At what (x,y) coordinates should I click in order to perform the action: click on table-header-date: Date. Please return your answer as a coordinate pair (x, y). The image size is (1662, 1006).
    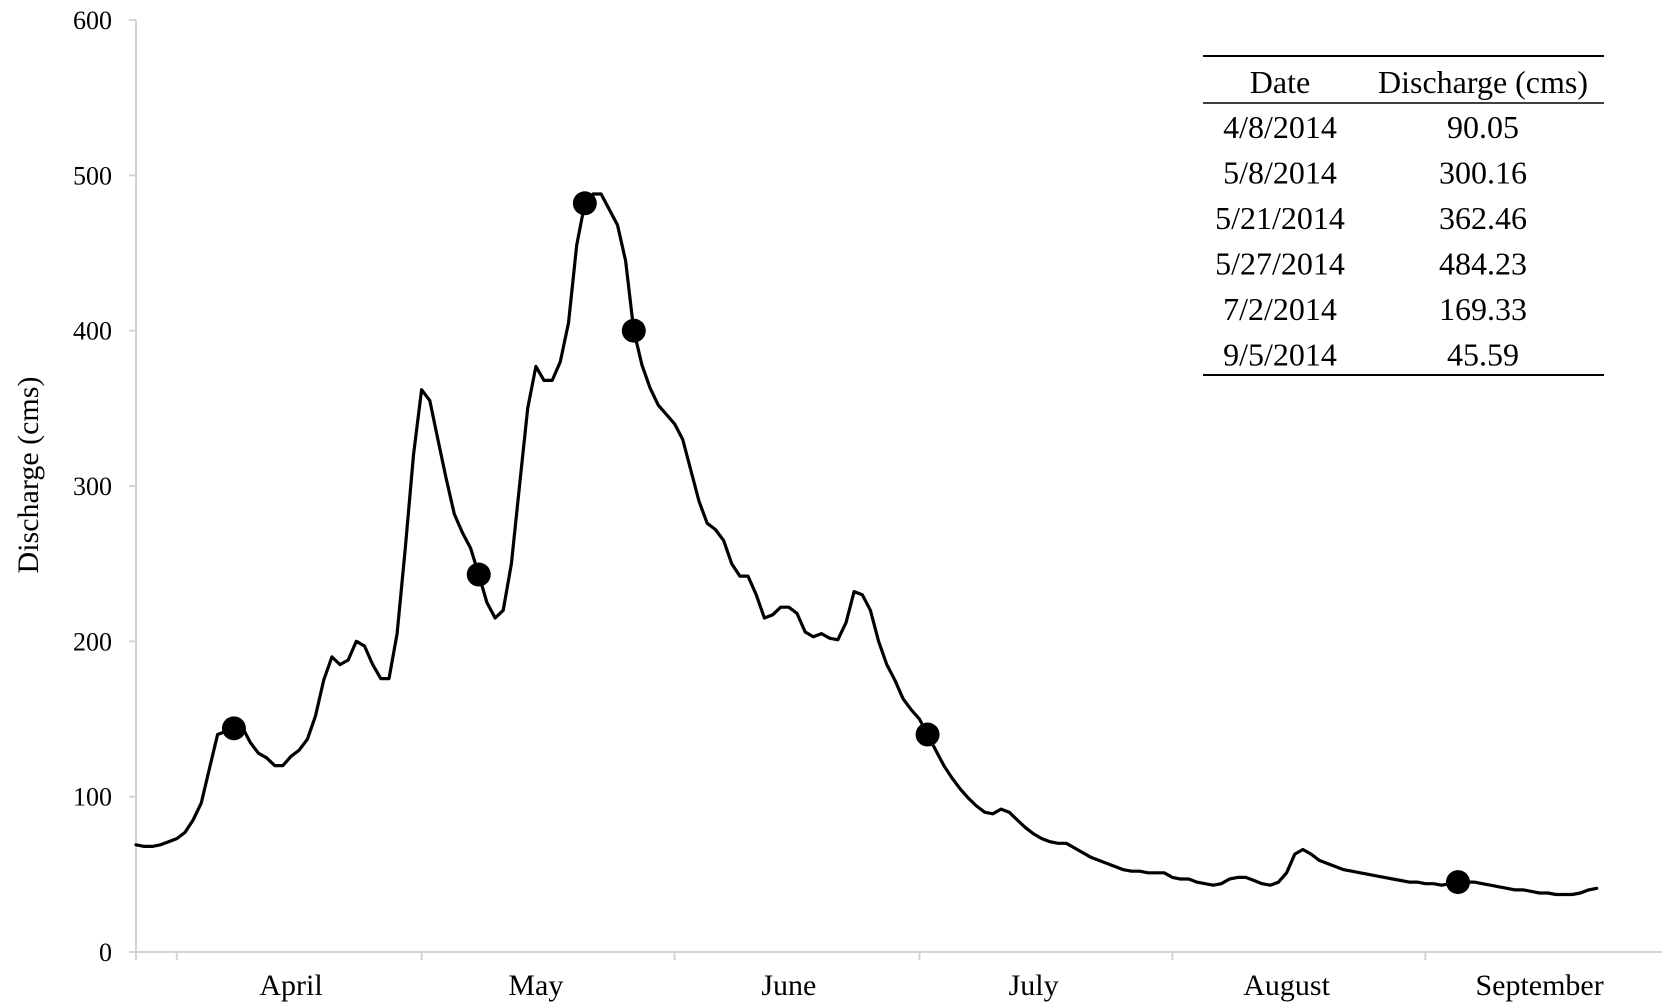
    Looking at the image, I should click on (1280, 82).